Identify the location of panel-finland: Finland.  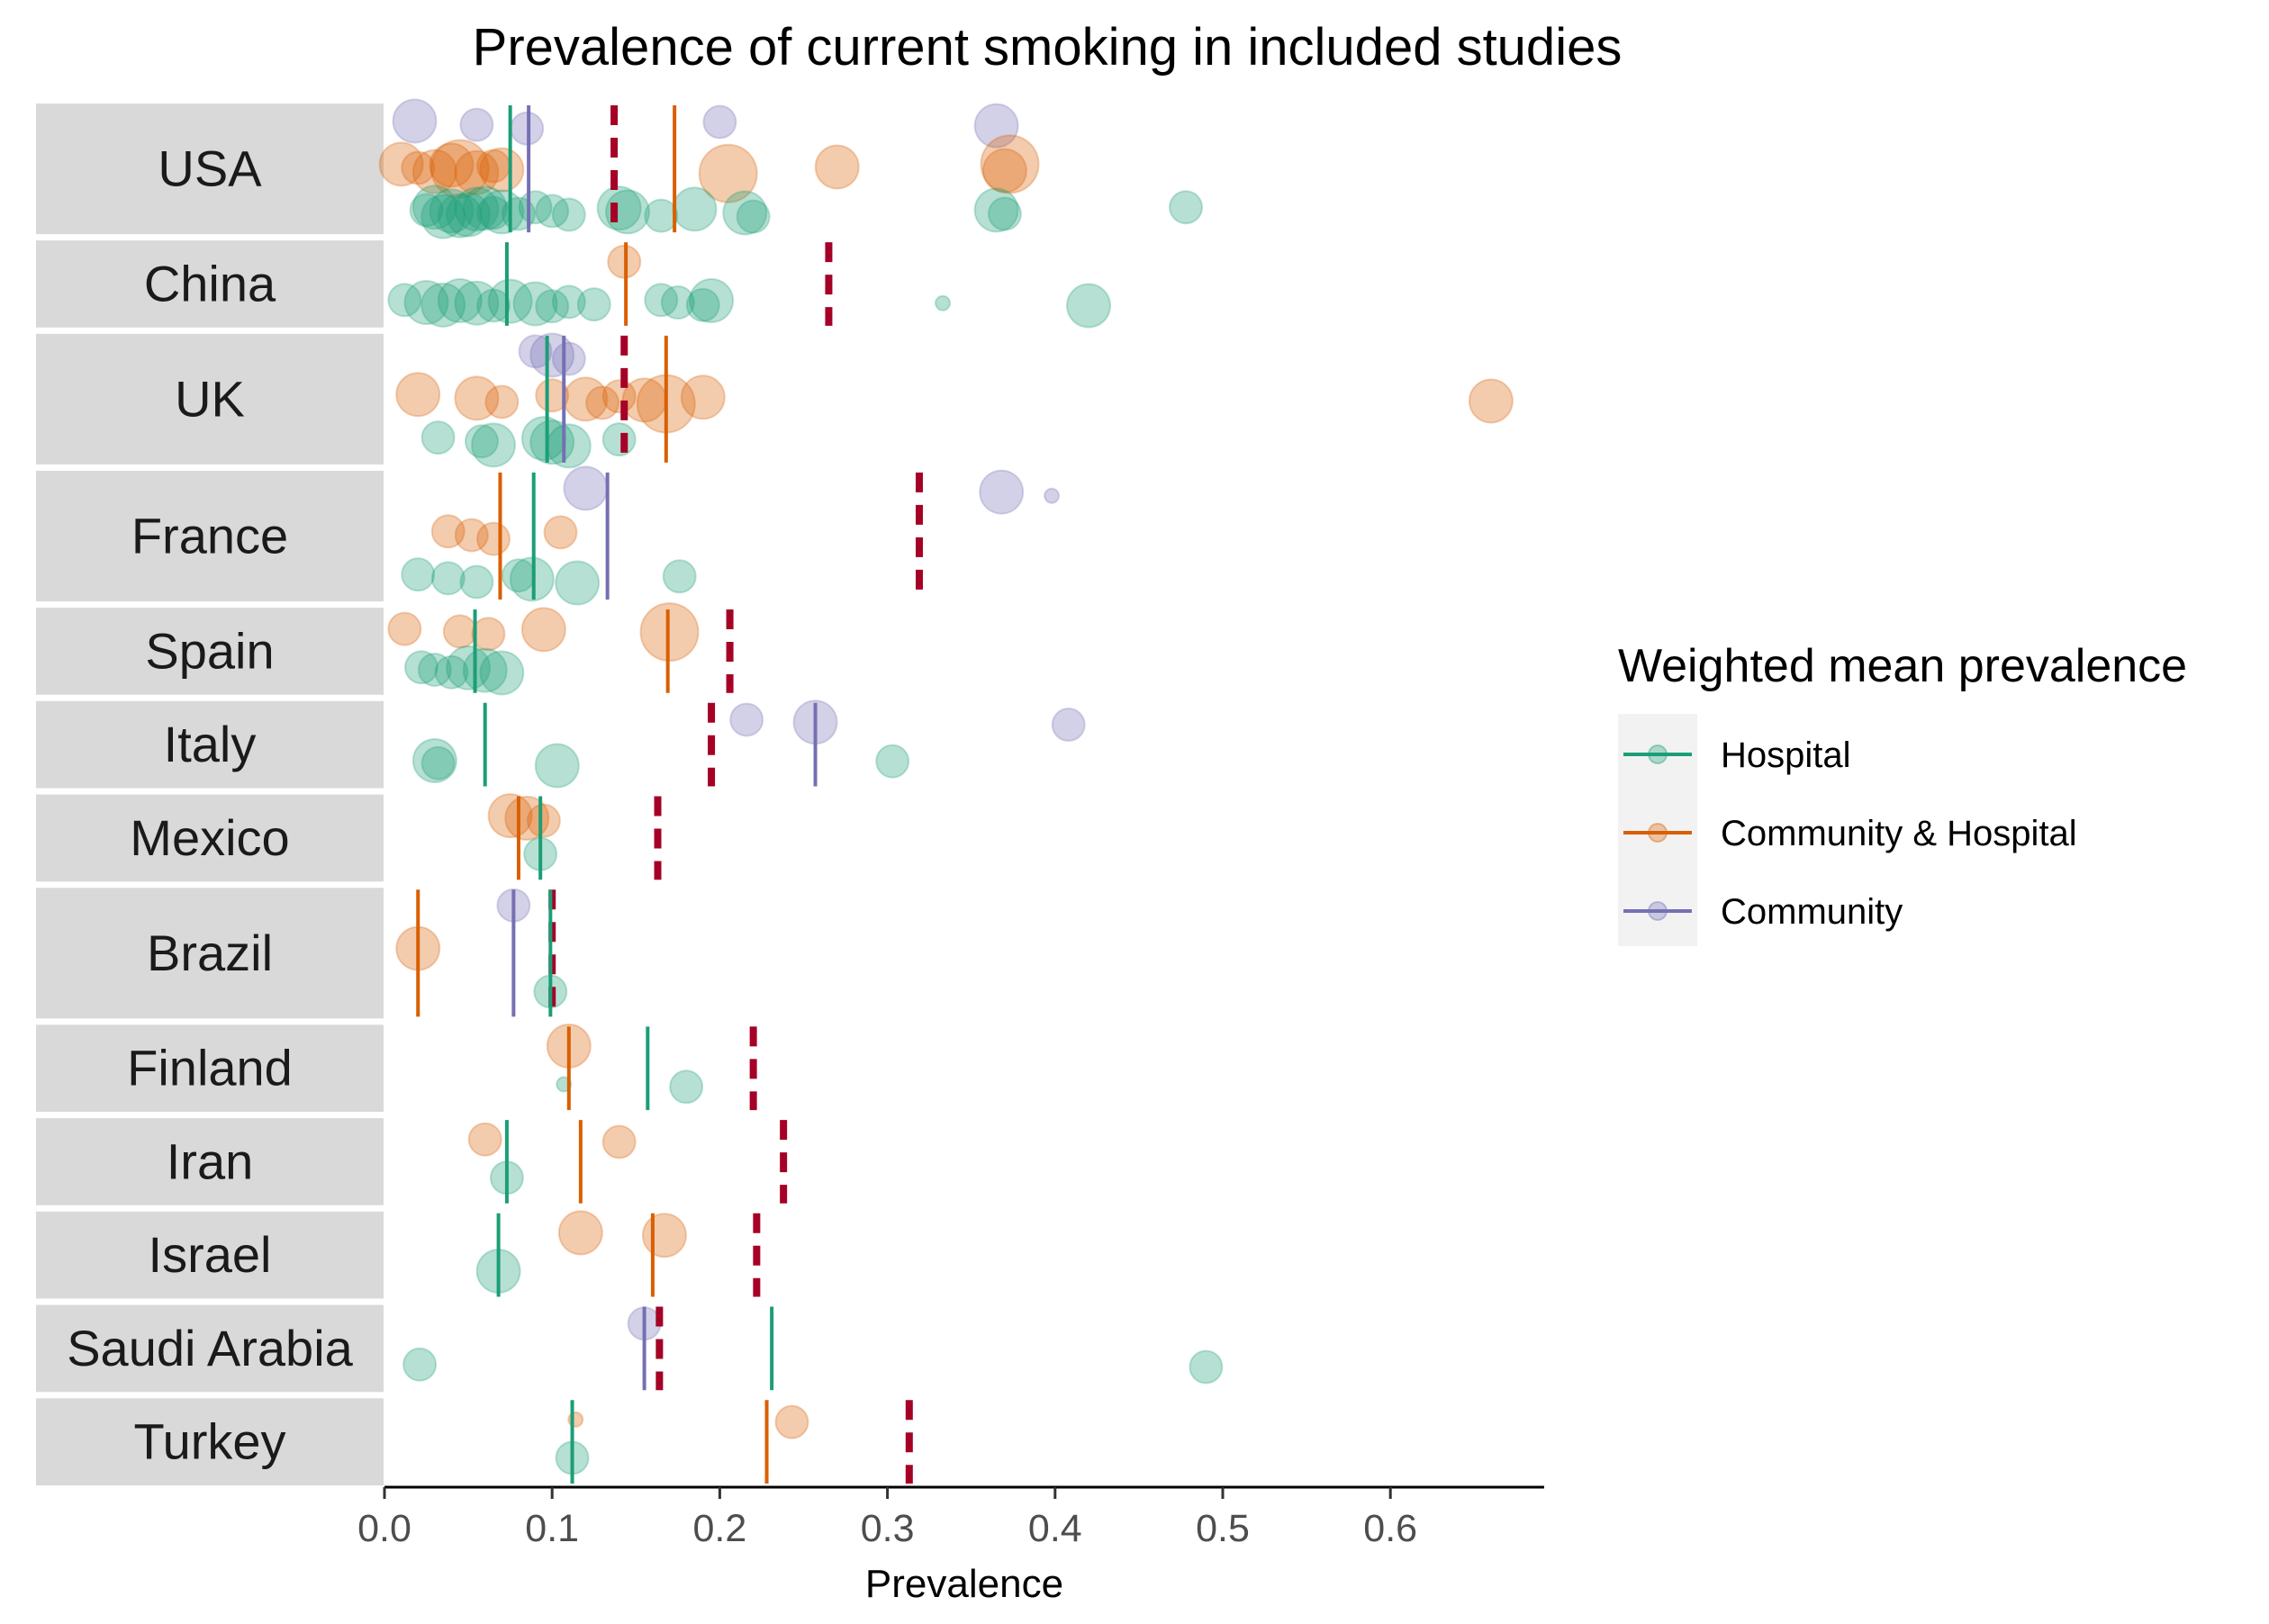
(396, 1068).